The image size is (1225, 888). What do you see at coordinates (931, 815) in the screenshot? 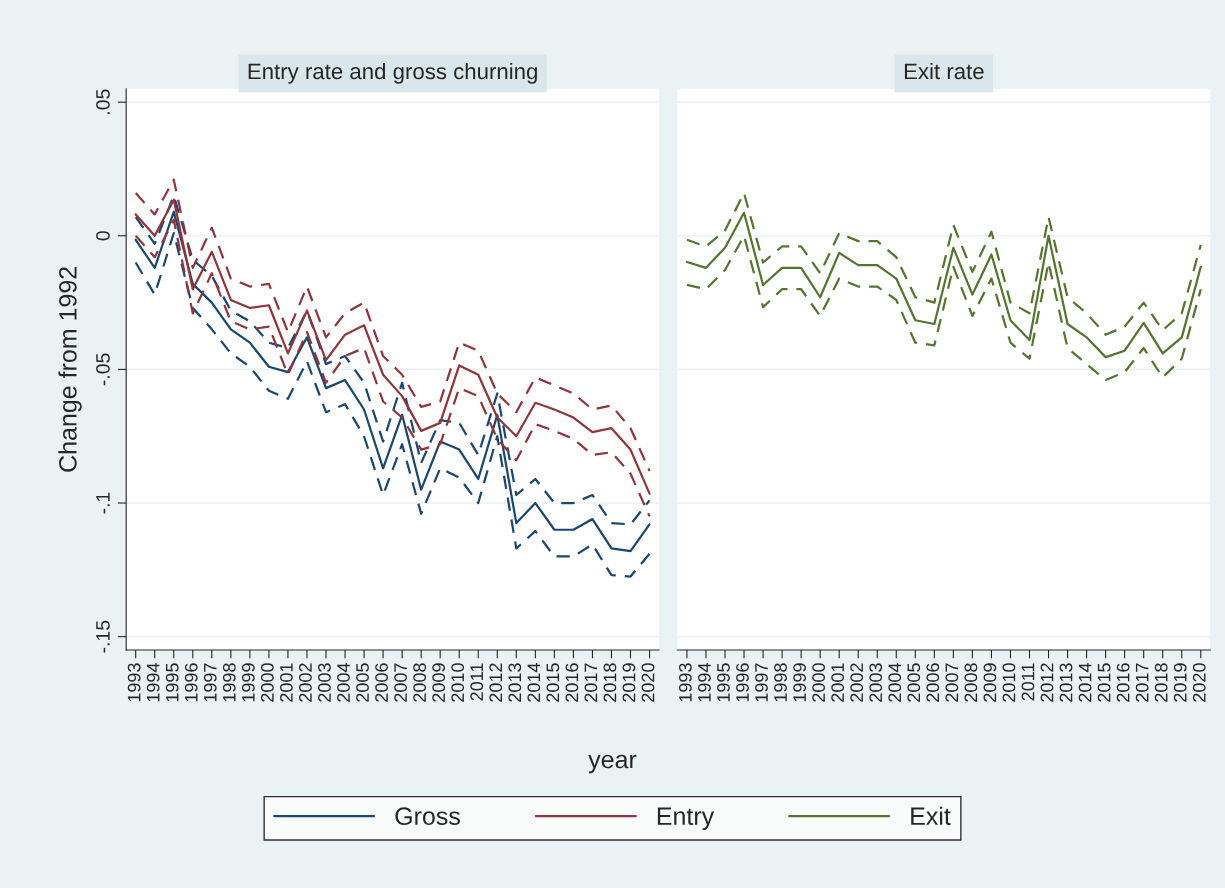
I see `legend-label: Exit` at bounding box center [931, 815].